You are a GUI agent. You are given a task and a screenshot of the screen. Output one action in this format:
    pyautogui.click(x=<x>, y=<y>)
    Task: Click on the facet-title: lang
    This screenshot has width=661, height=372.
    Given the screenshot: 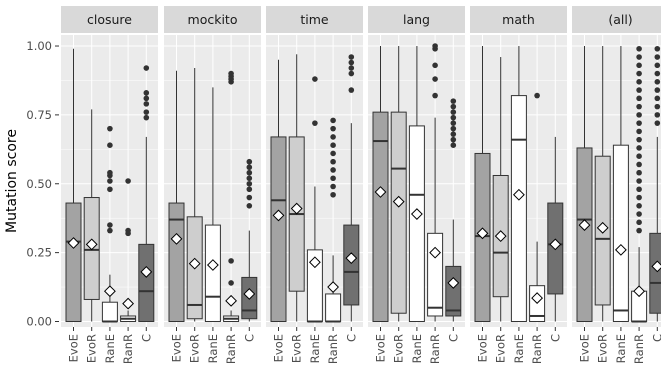 What is the action you would take?
    pyautogui.click(x=416, y=19)
    